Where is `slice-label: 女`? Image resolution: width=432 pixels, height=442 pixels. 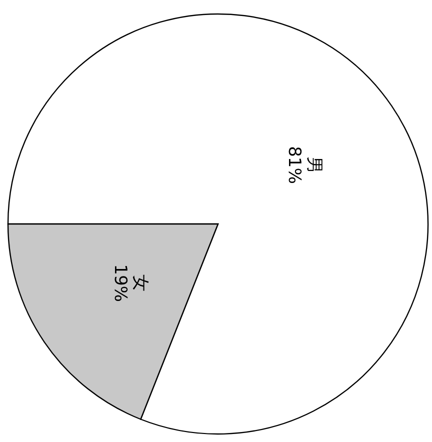
slice-label: 女 is located at coordinates (140, 283).